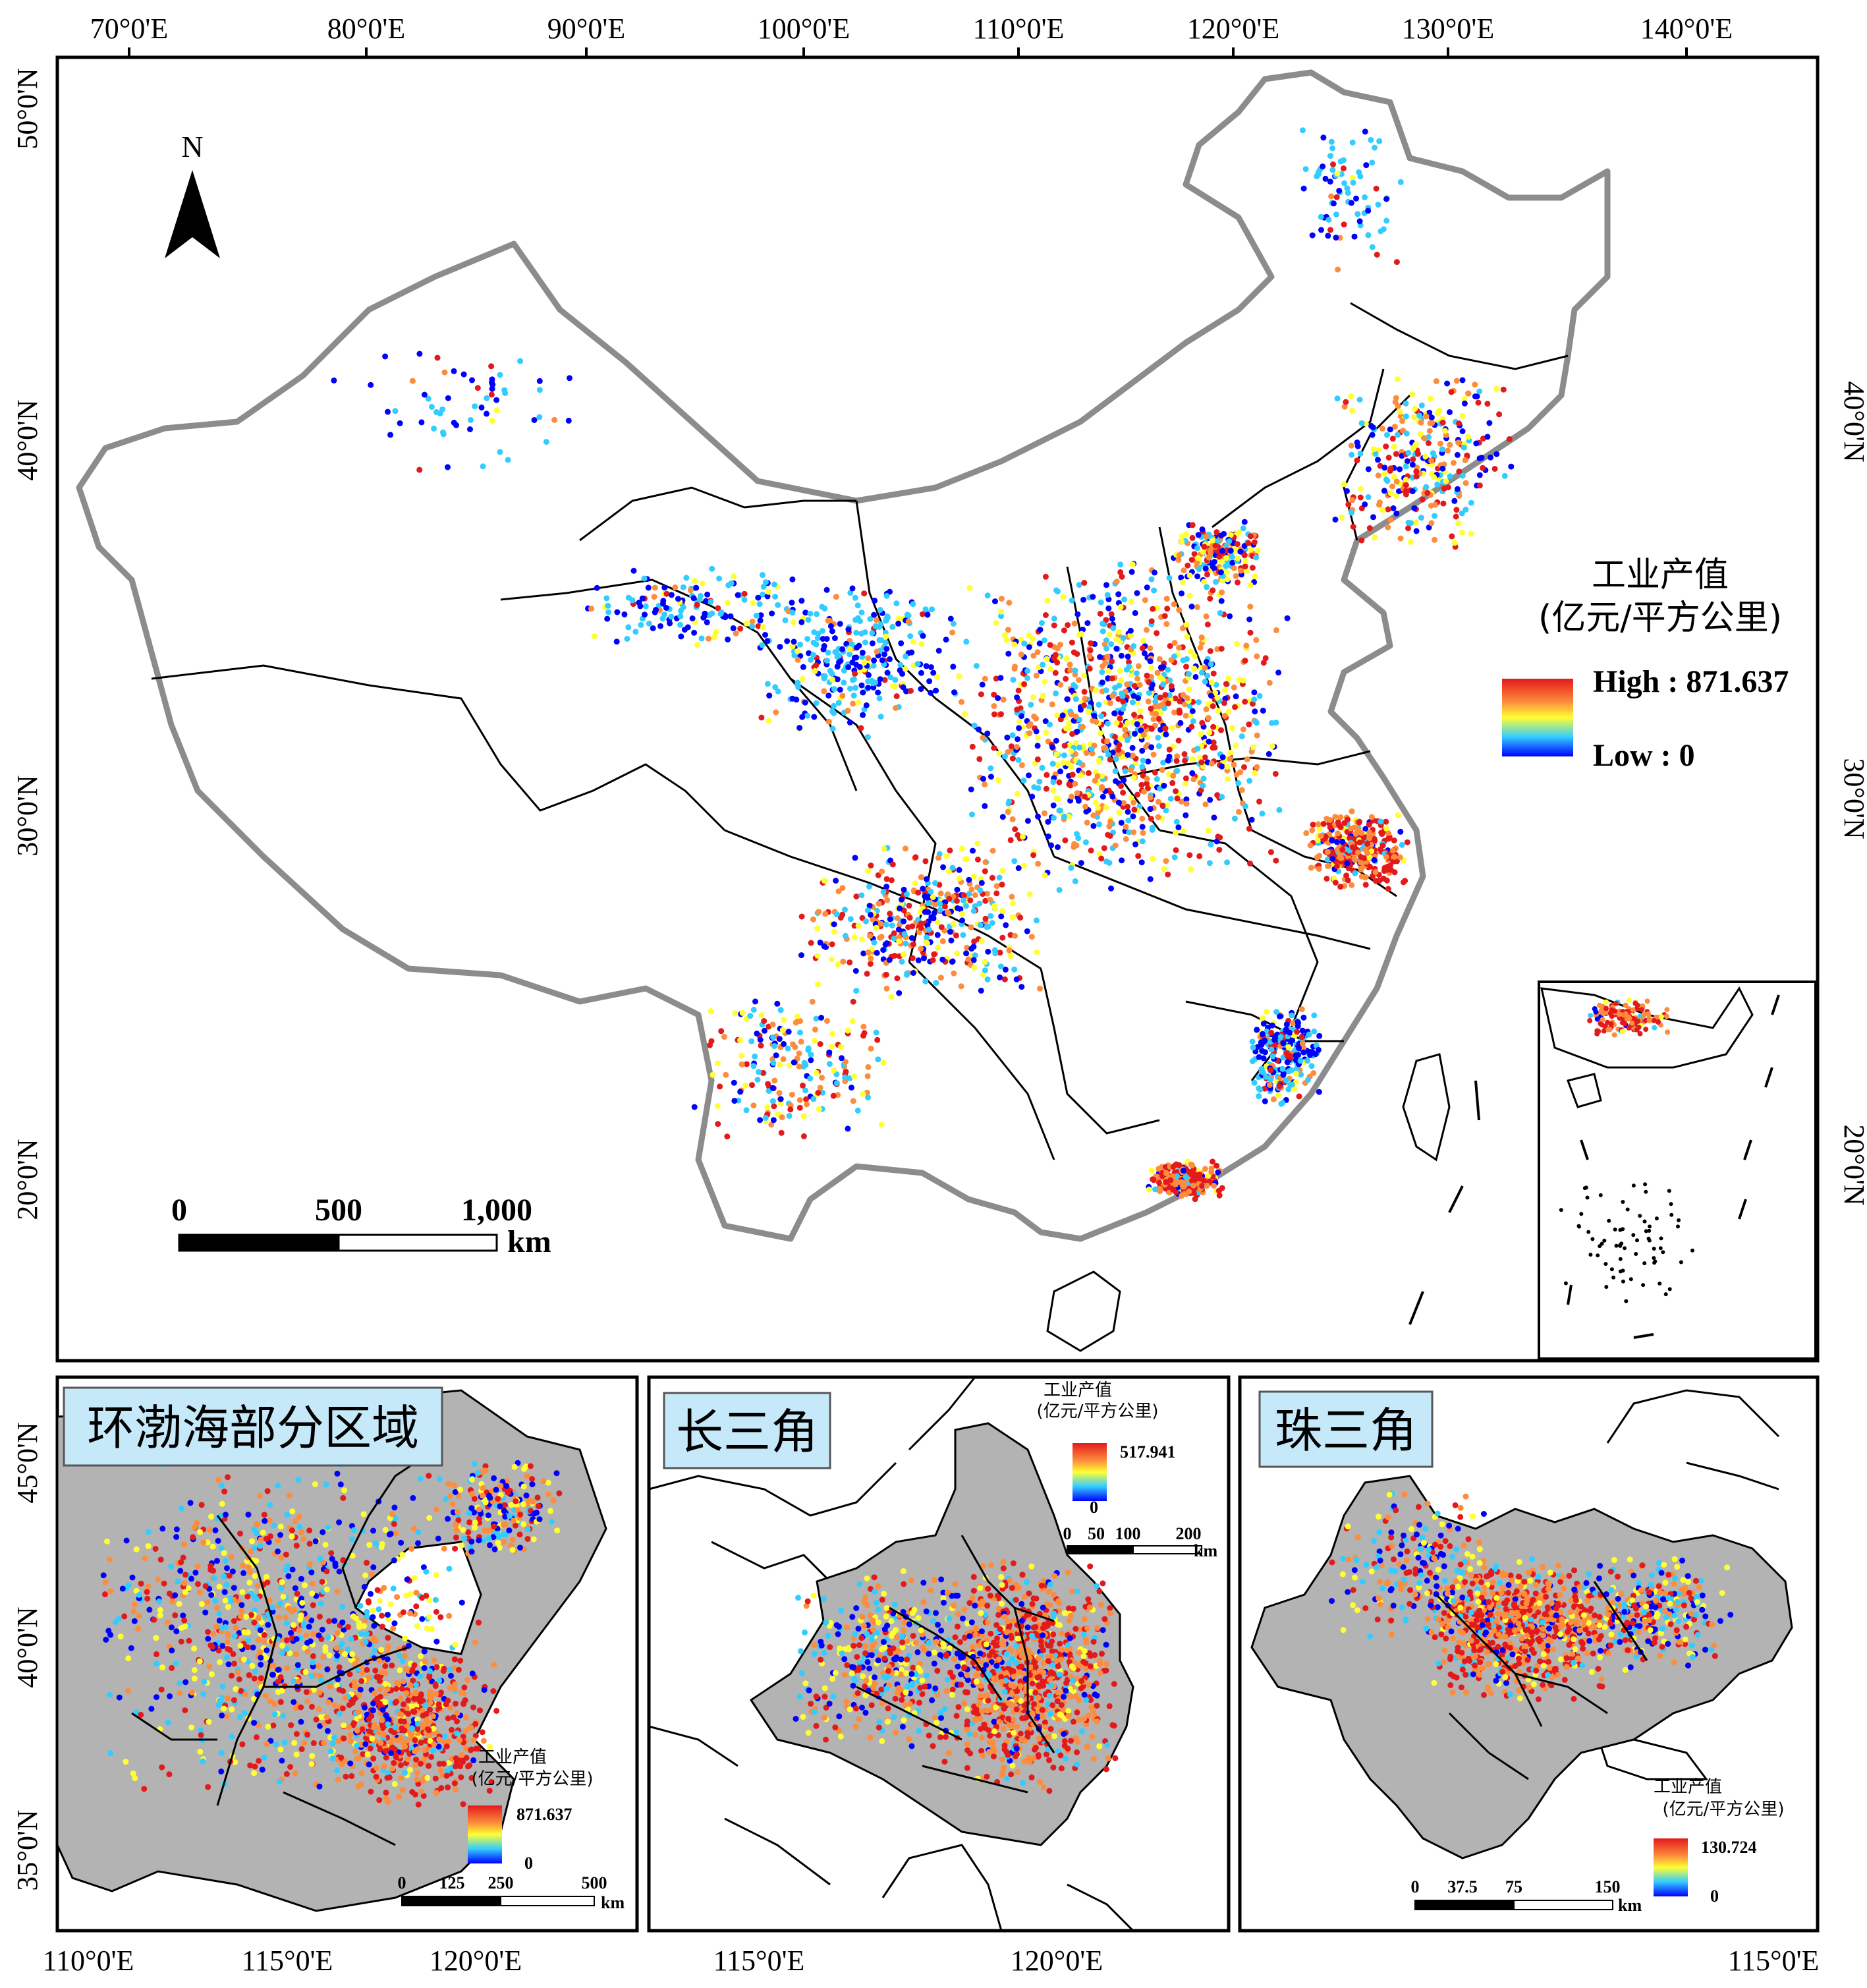 The width and height of the screenshot is (1867, 1988). Describe the element at coordinates (366, 29) in the screenshot. I see `top-tick-label: 80°0'E` at that location.